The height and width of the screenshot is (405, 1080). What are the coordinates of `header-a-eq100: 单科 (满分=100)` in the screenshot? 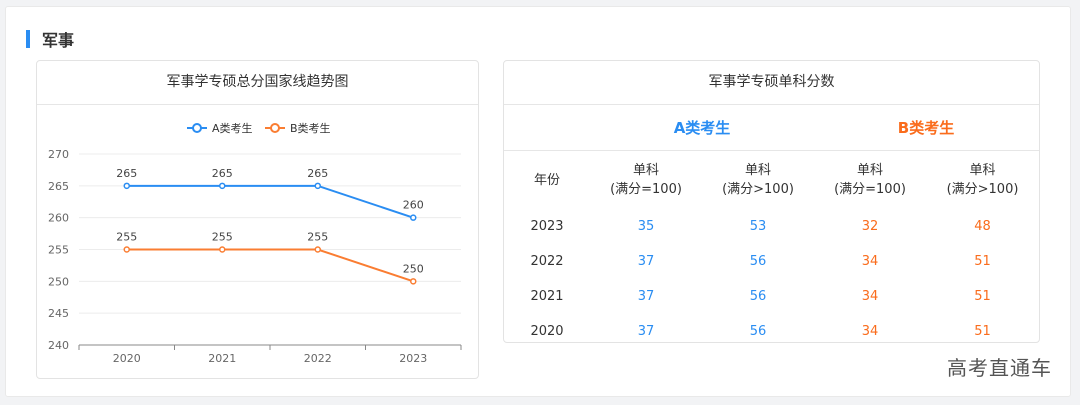 It's located at (646, 180).